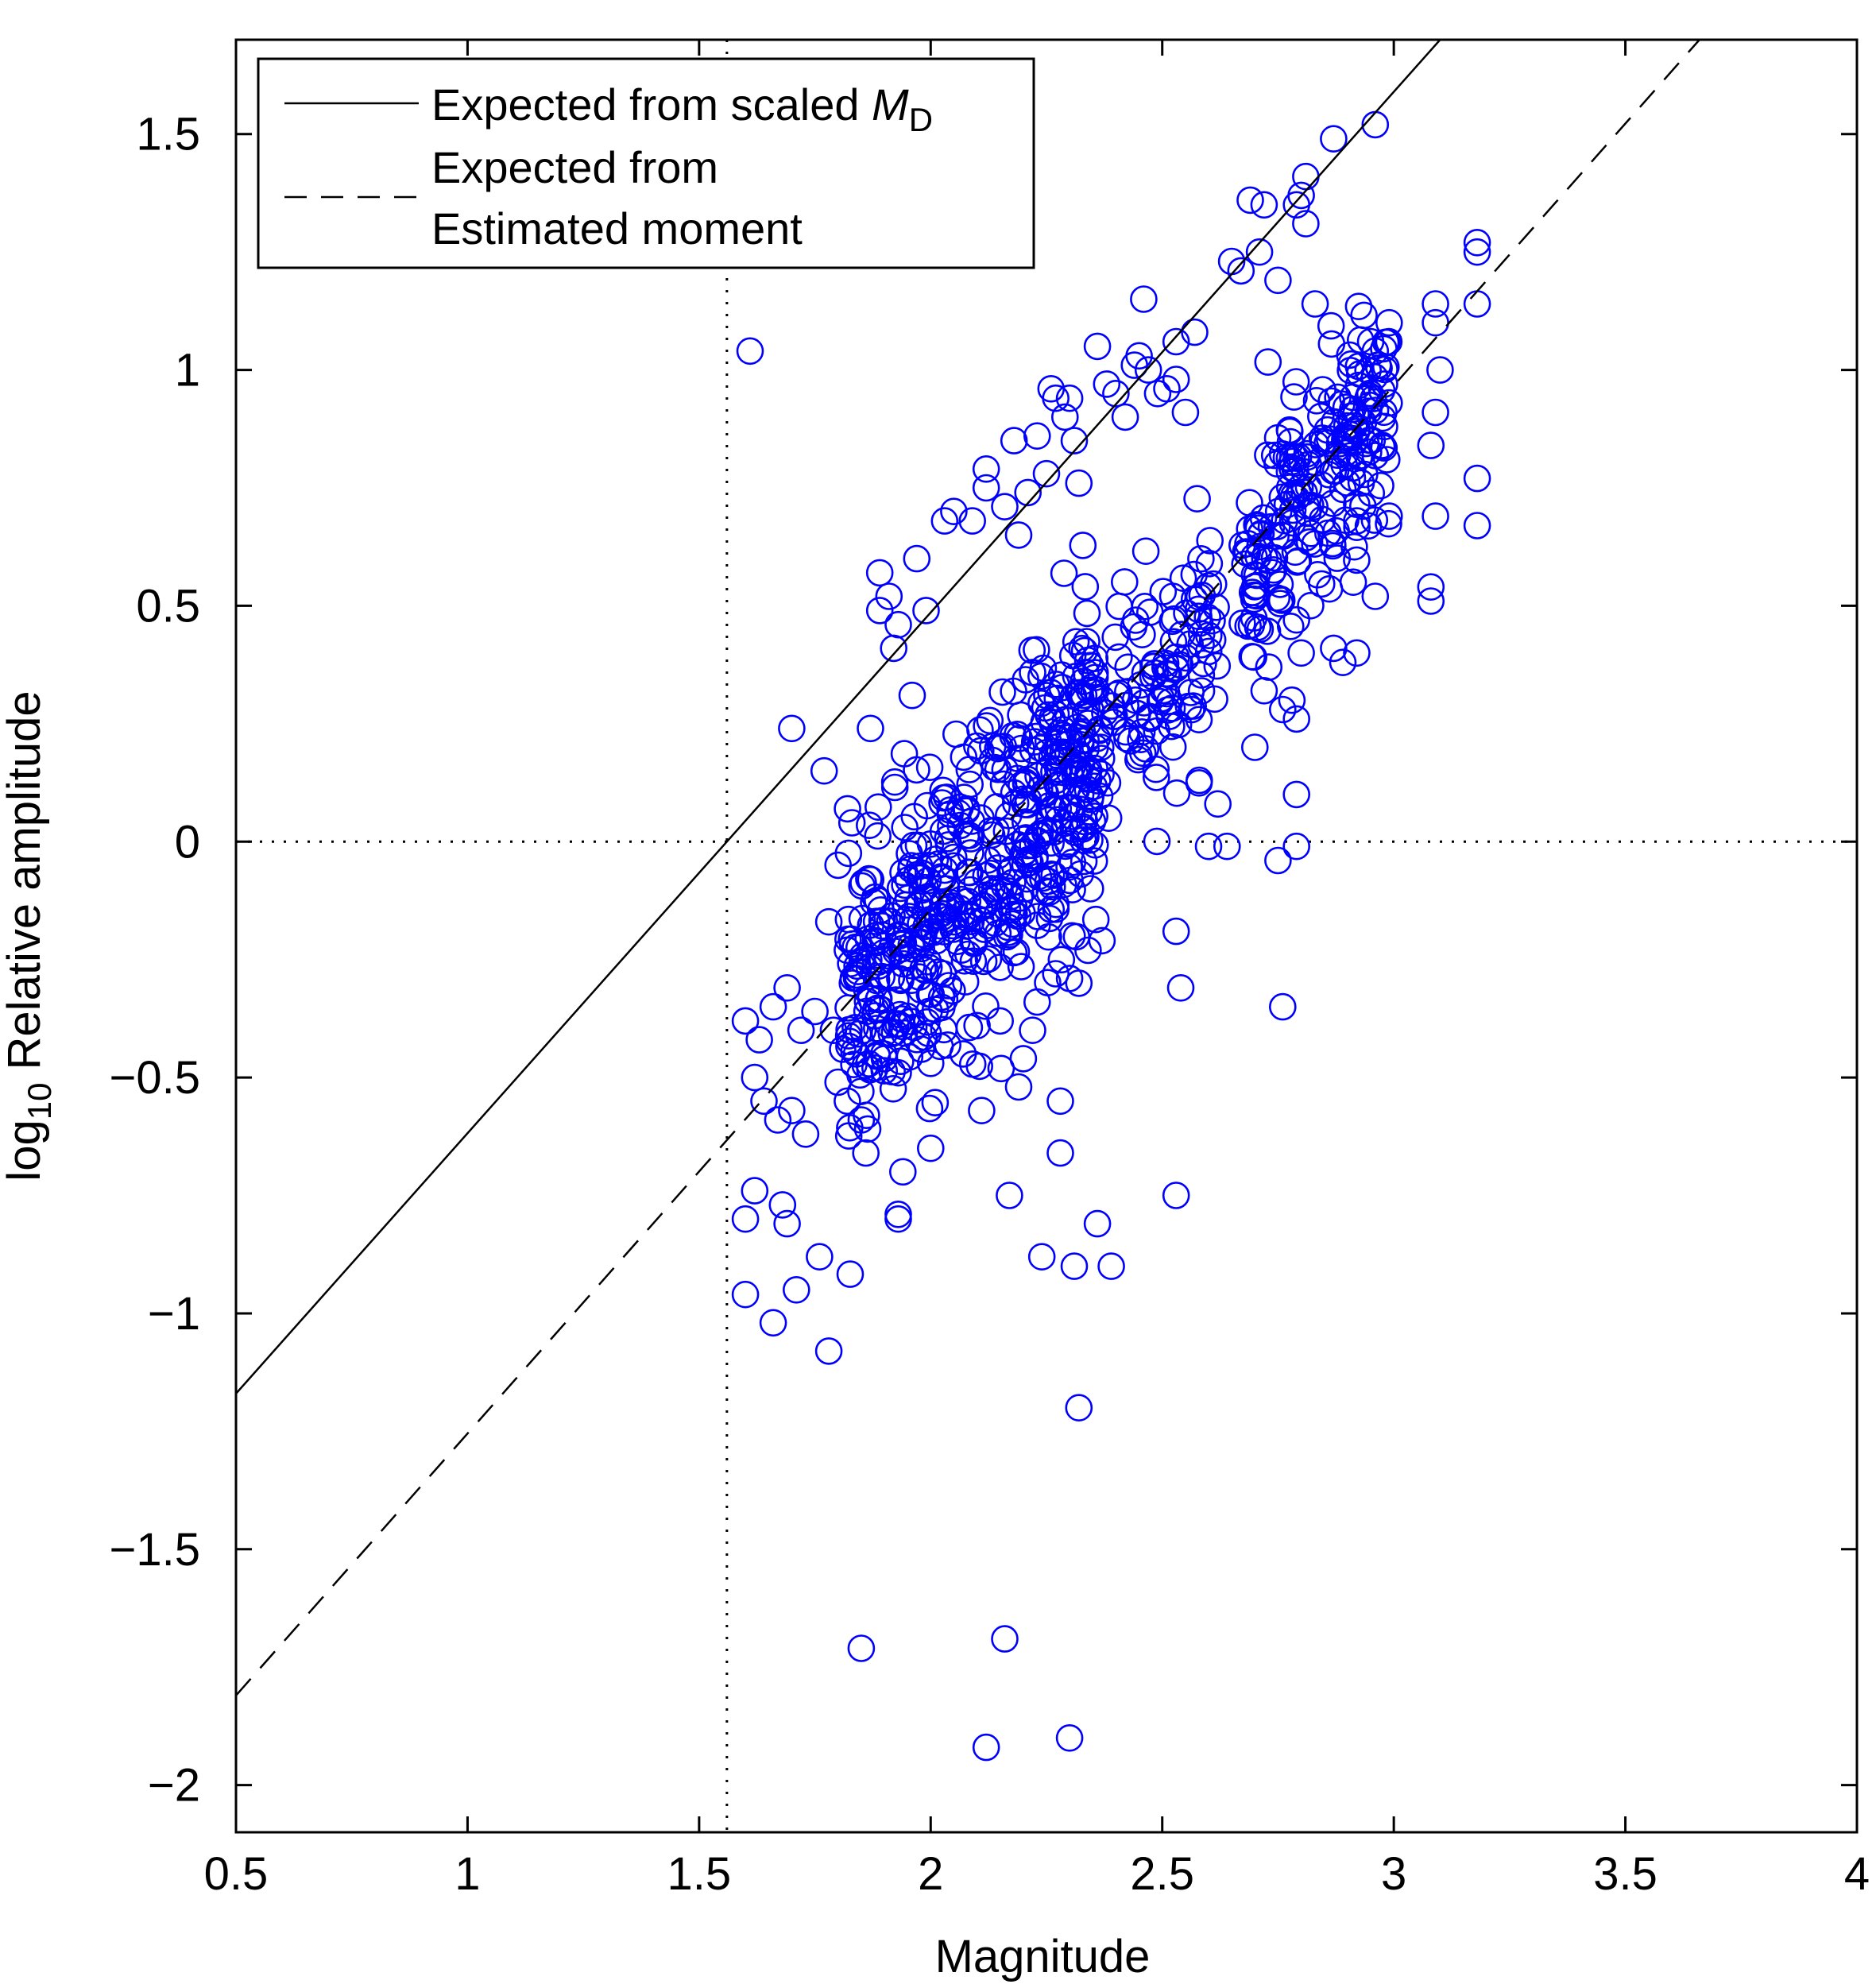 The height and width of the screenshot is (1988, 1876). Describe the element at coordinates (699, 1874) in the screenshot. I see `x-tick-label: 1.5` at that location.